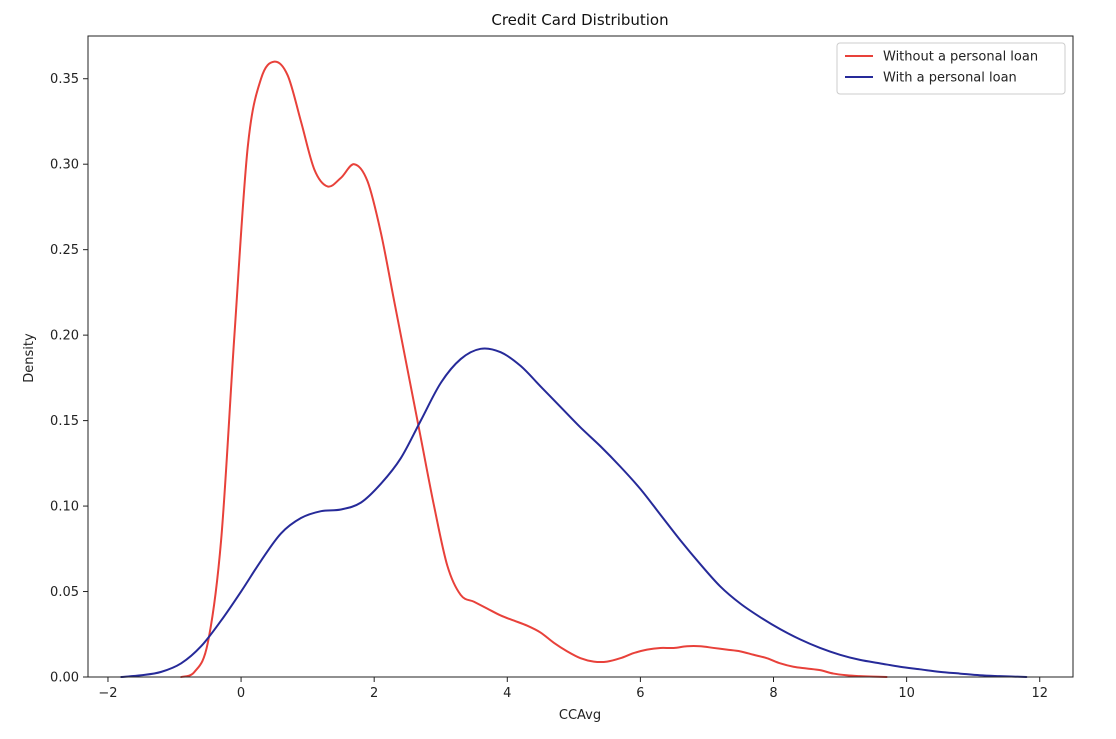 This screenshot has width=1116, height=739. What do you see at coordinates (906, 693) in the screenshot?
I see `x-tick-label: 10` at bounding box center [906, 693].